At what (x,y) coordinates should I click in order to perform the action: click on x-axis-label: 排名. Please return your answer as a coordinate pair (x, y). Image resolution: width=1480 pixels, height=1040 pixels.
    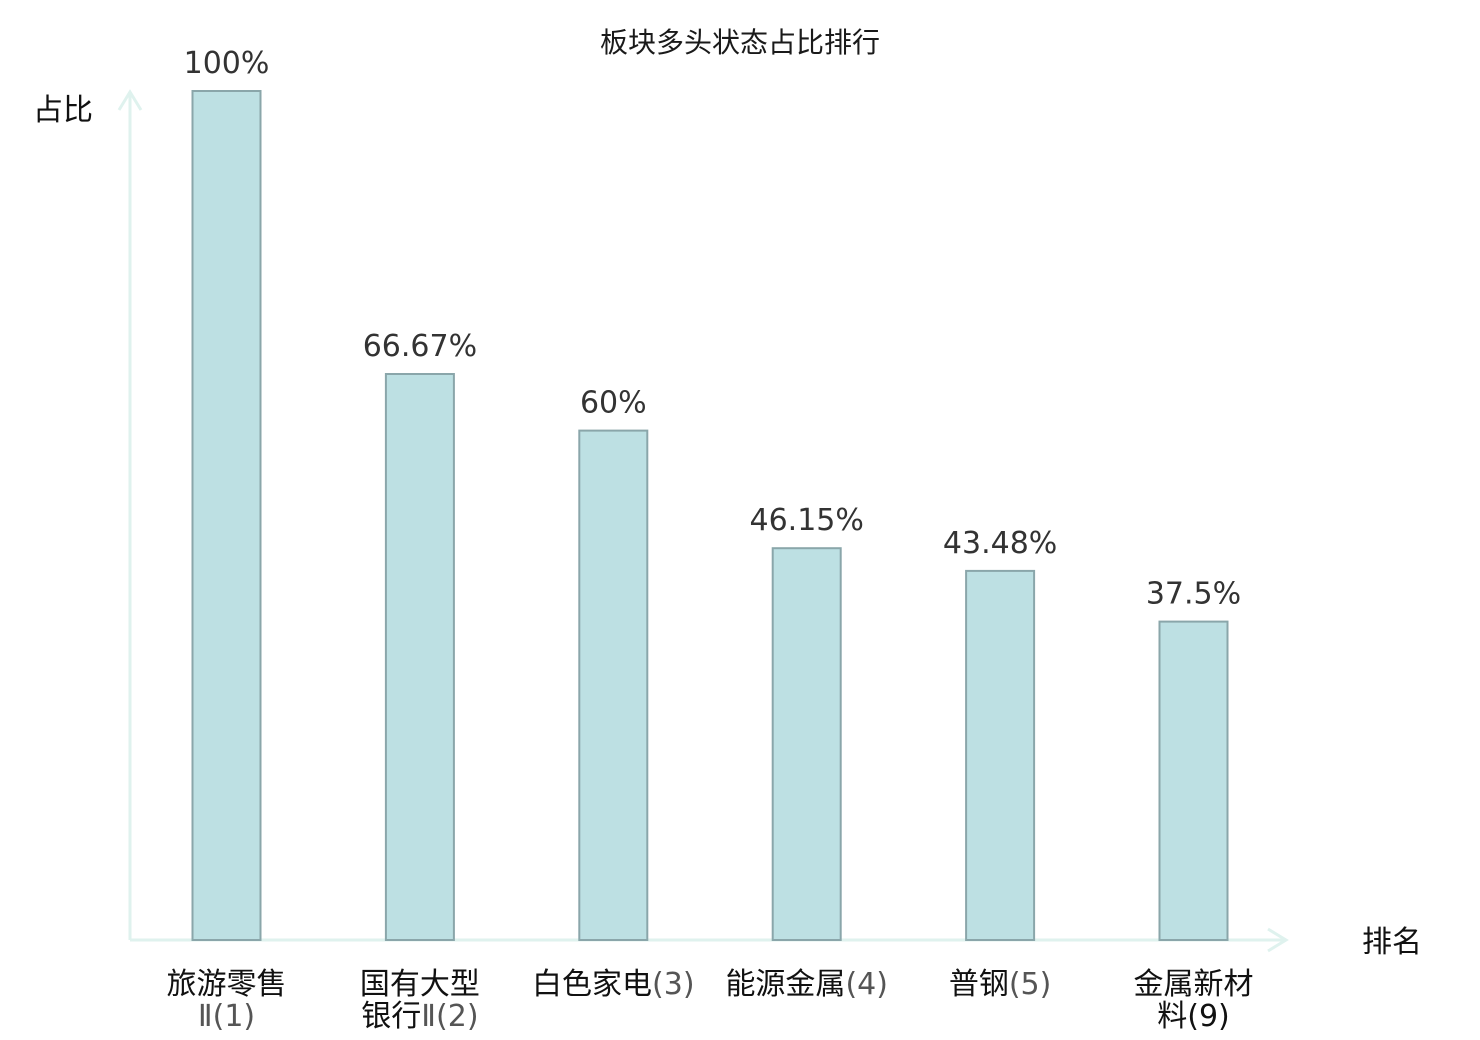
    Looking at the image, I should click on (1392, 942).